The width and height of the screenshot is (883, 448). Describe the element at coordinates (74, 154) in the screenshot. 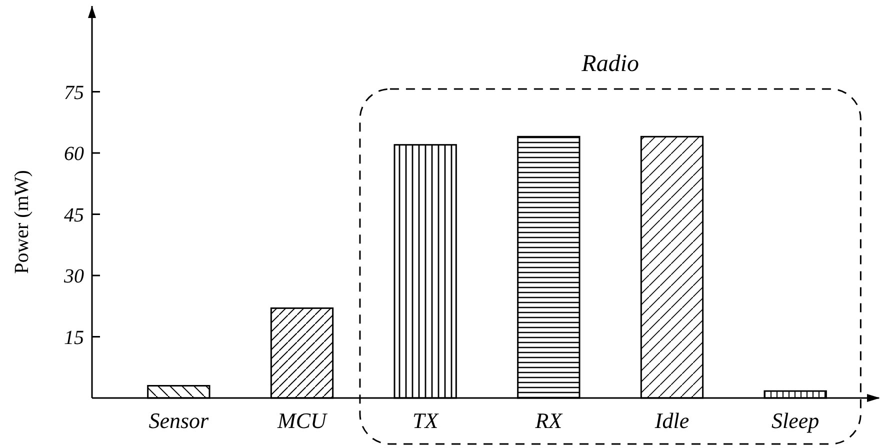

I see `y-tick-label: 60` at that location.